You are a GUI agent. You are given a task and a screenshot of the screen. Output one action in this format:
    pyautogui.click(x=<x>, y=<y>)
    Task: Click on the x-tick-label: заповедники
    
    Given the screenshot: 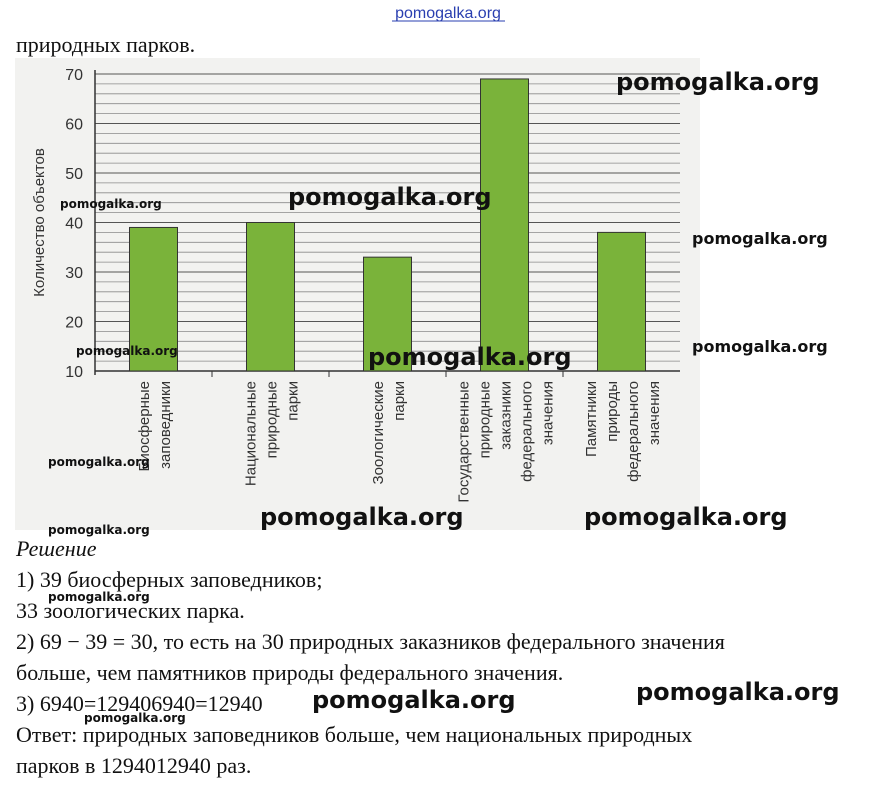 What is the action you would take?
    pyautogui.click(x=165, y=425)
    